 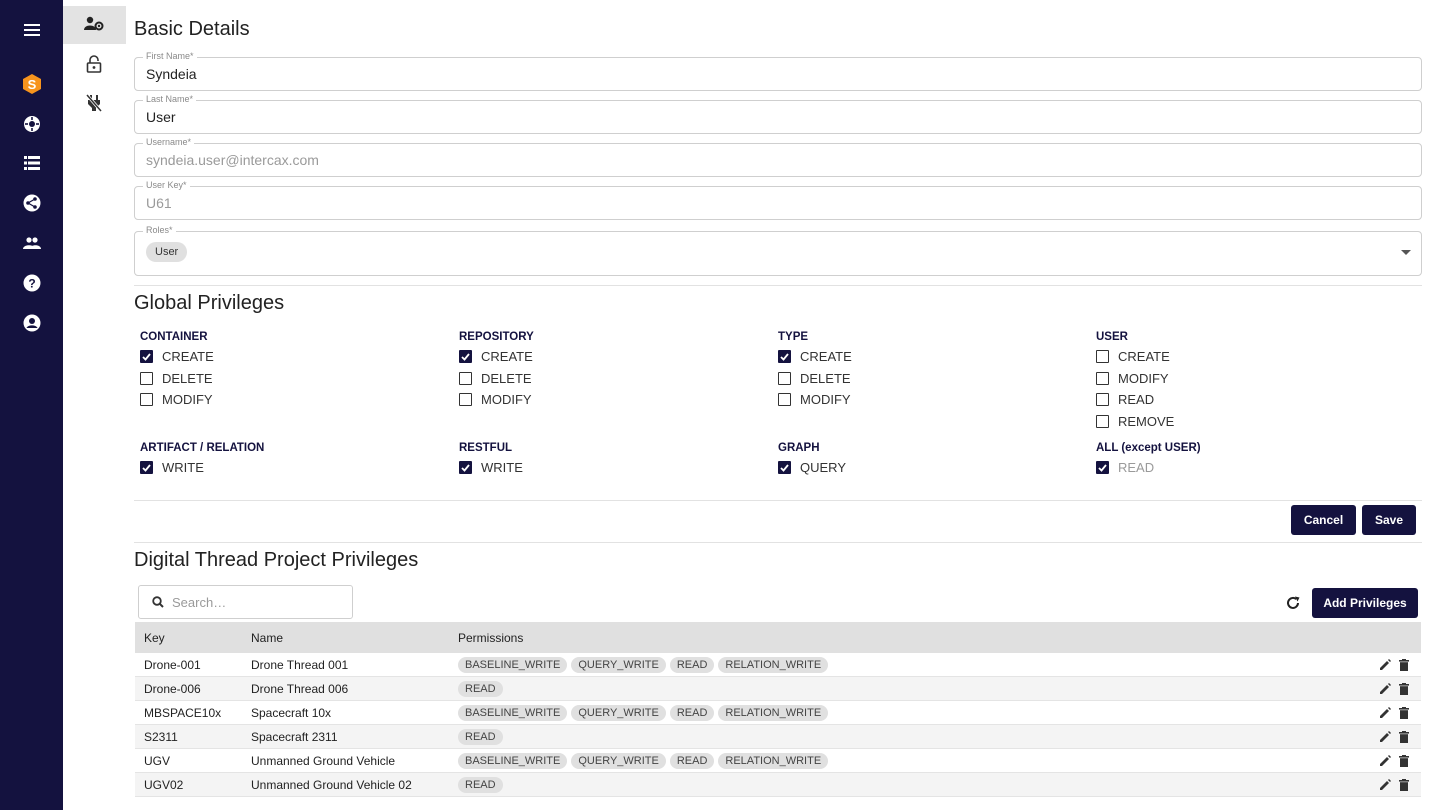 What do you see at coordinates (513, 760) in the screenshot?
I see `permission-chip: BASELINE_WRITE` at bounding box center [513, 760].